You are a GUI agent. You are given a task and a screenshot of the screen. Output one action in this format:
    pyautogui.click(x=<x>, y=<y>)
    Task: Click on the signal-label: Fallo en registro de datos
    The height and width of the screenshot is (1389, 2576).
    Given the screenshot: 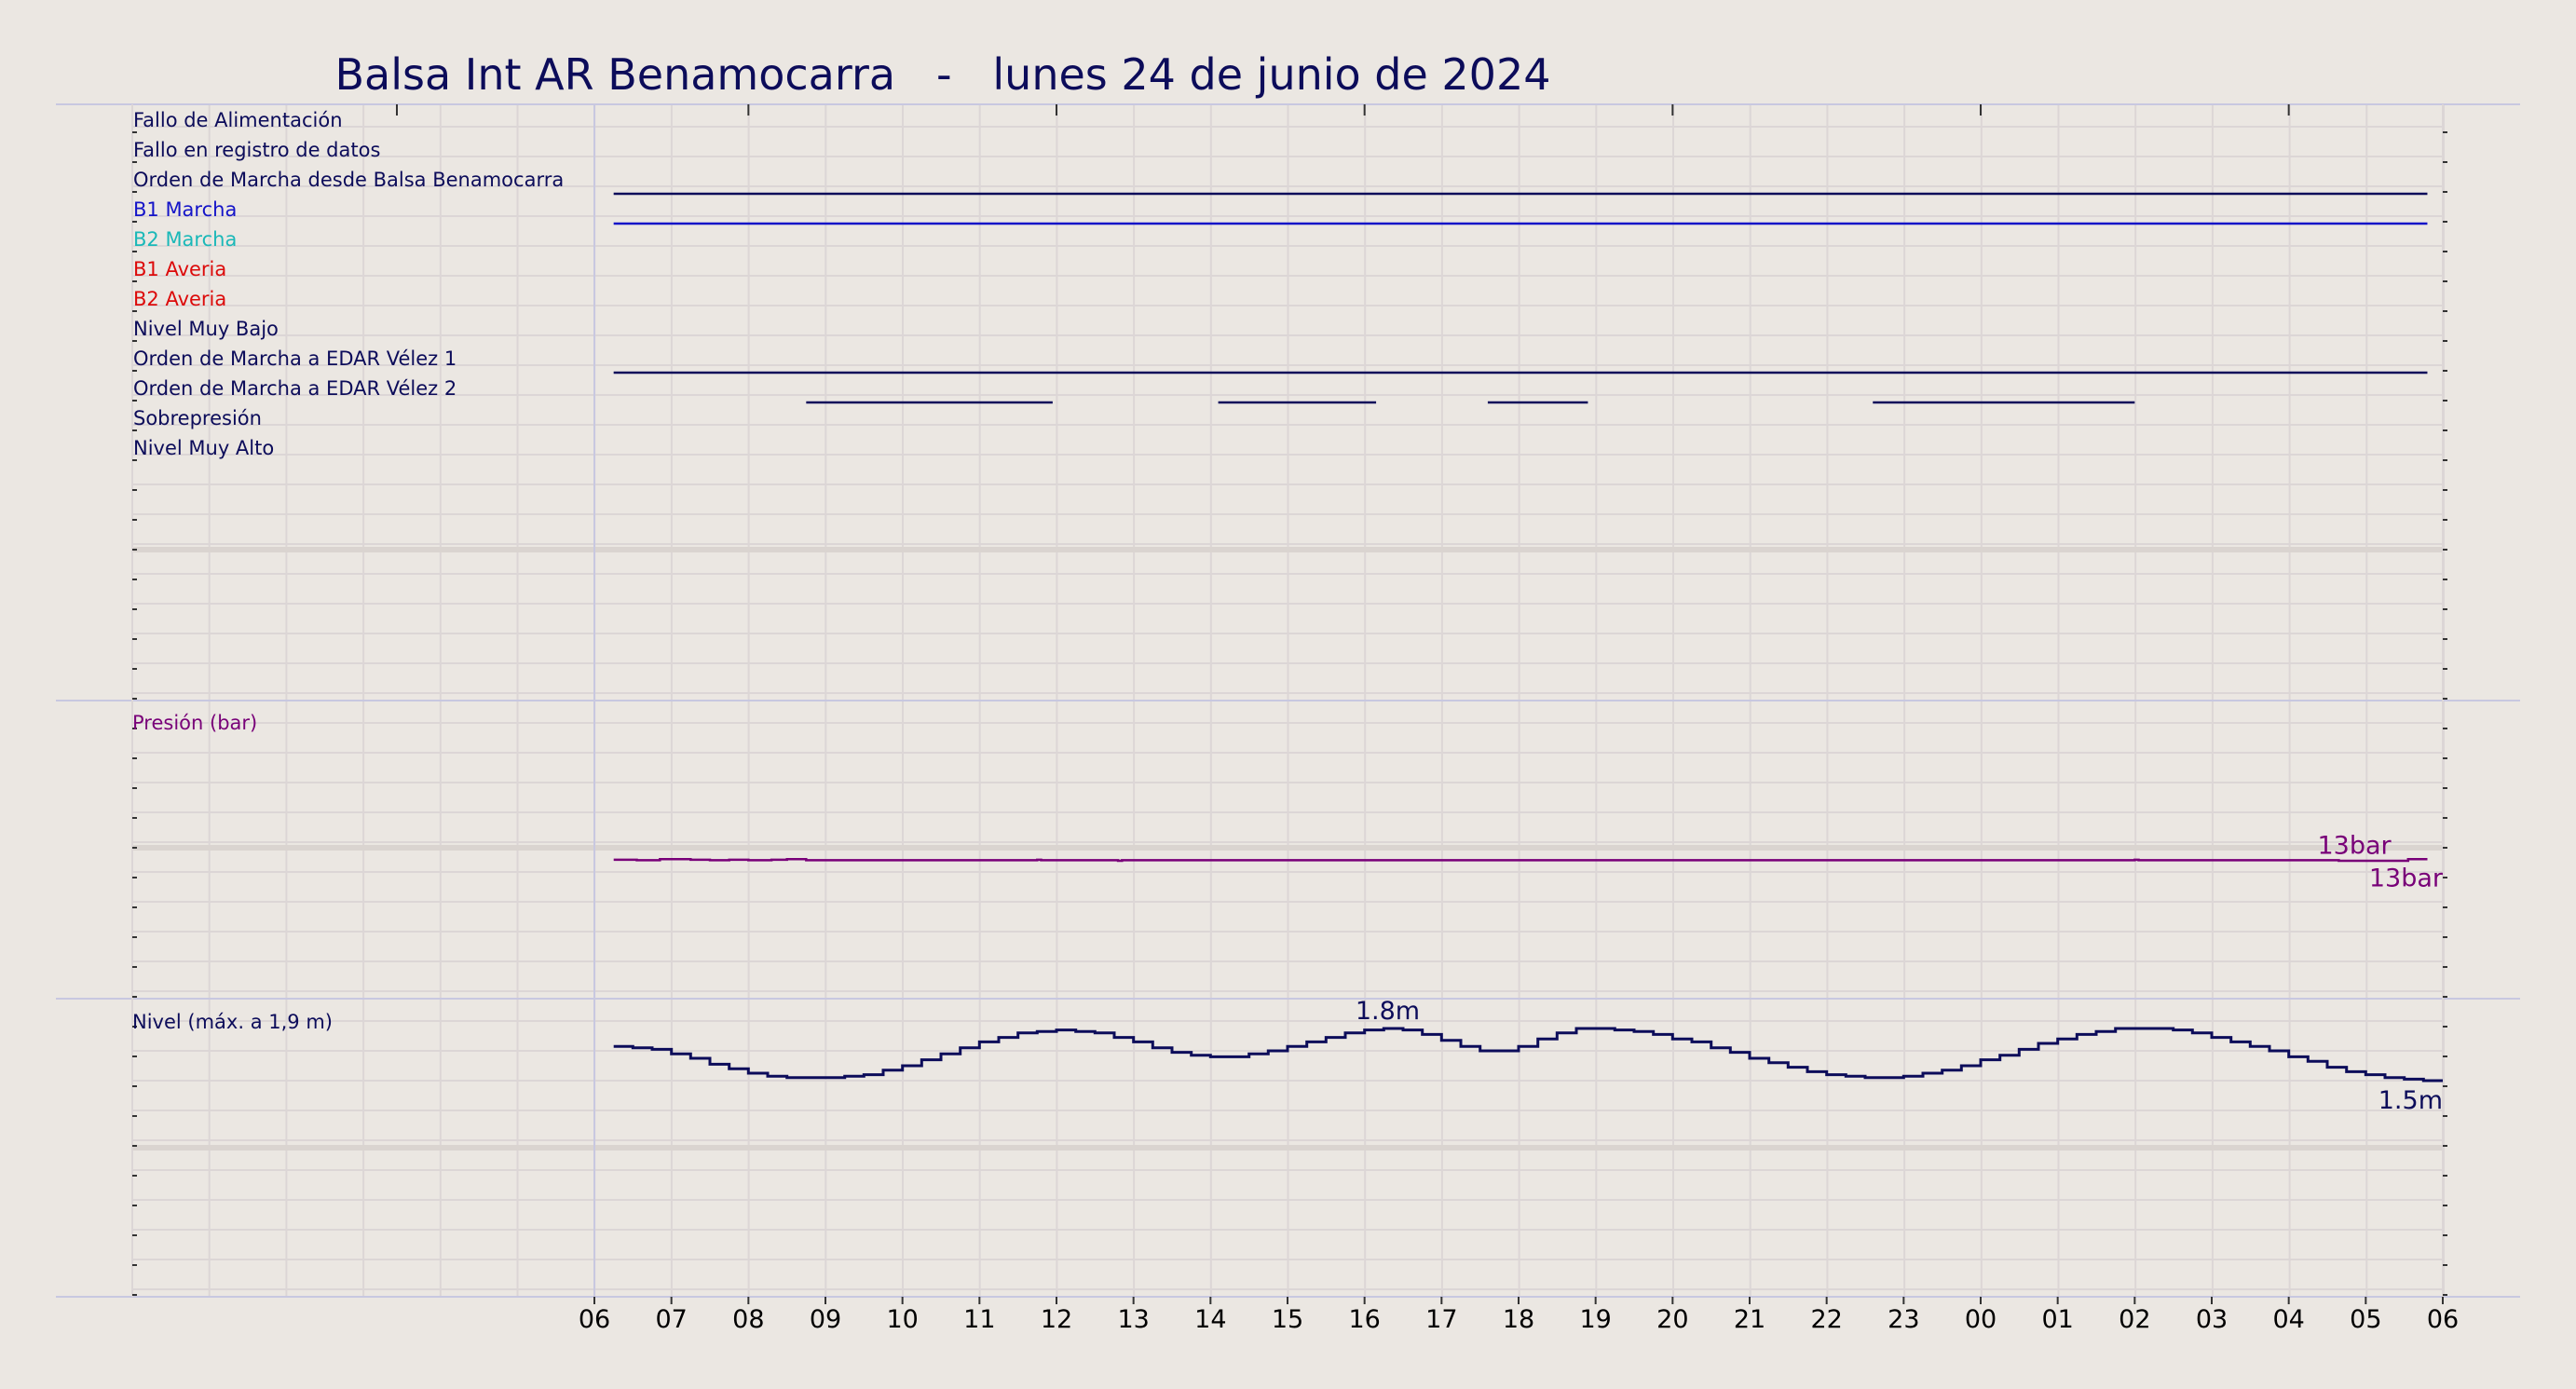 What is the action you would take?
    pyautogui.click(x=256, y=150)
    